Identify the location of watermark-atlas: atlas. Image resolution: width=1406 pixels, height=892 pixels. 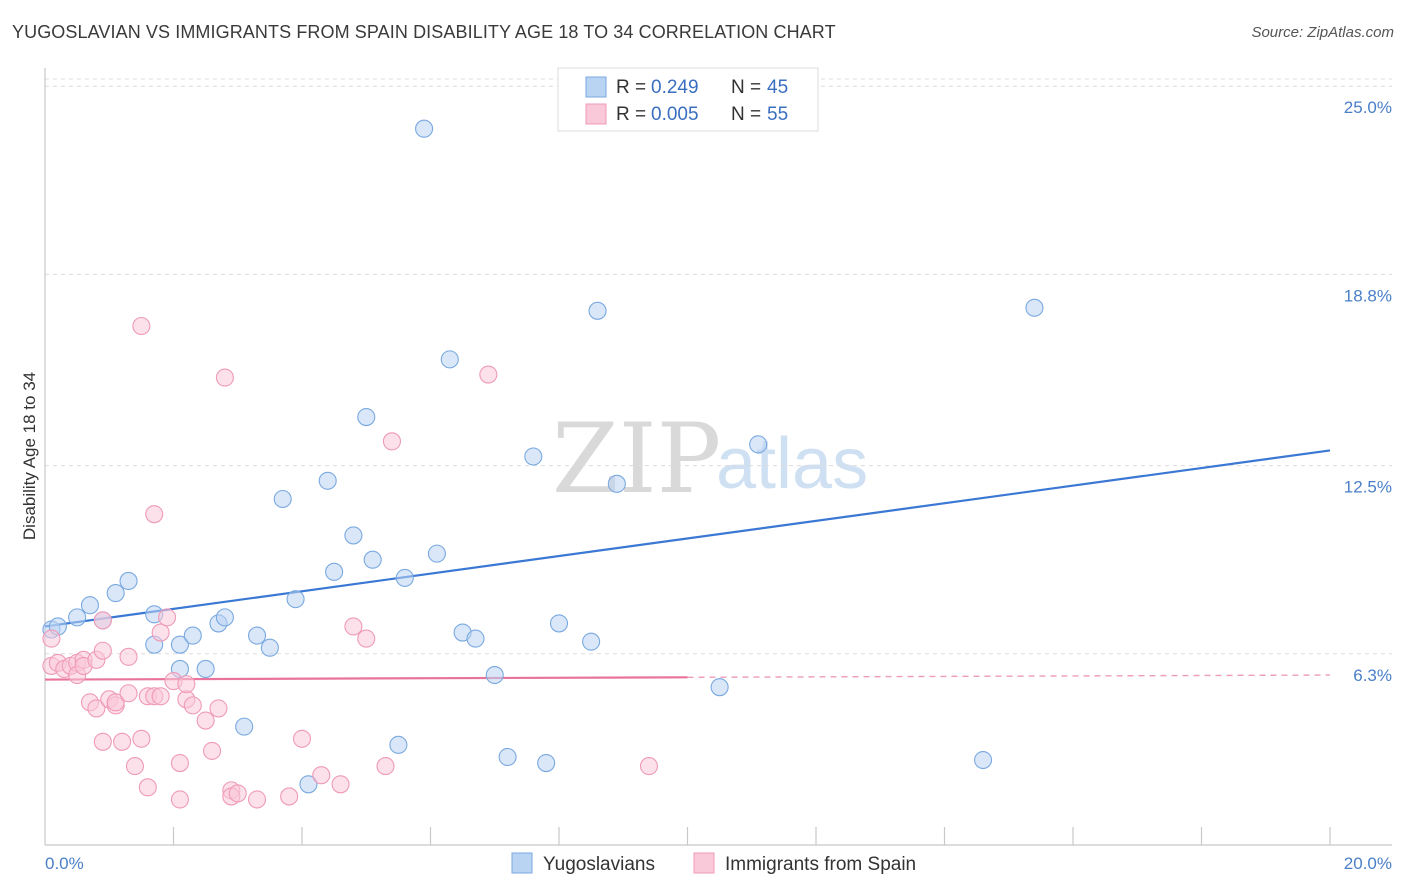
(792, 464).